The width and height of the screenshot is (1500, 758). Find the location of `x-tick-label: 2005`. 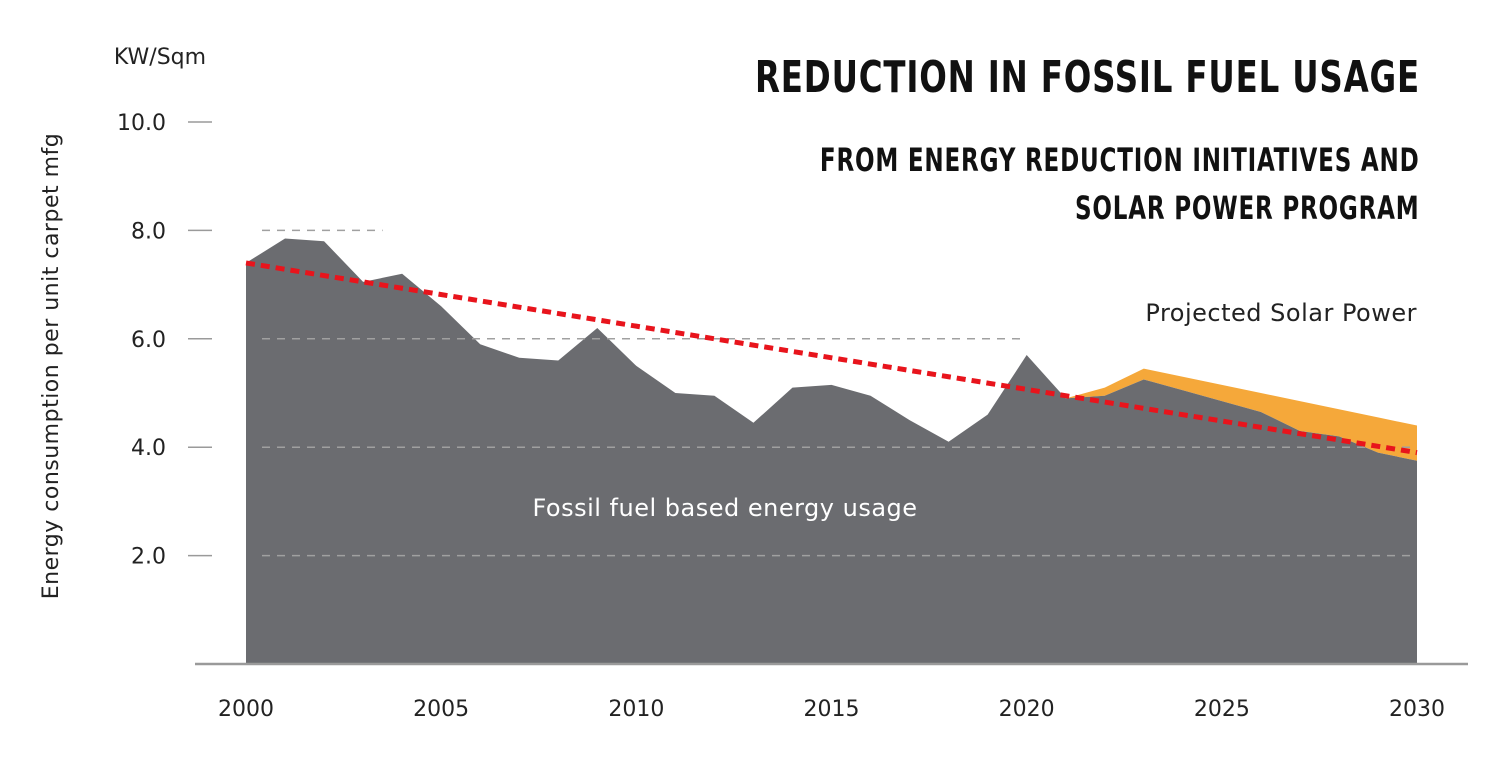

x-tick-label: 2005 is located at coordinates (441, 709).